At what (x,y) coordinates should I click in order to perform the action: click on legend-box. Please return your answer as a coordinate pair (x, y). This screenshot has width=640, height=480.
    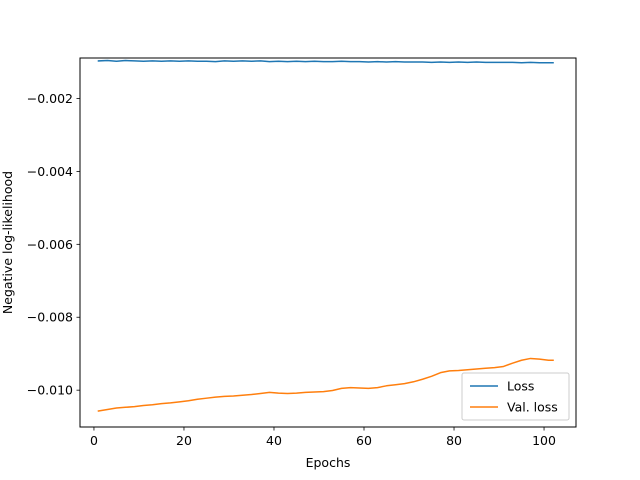
    Looking at the image, I should click on (515, 396).